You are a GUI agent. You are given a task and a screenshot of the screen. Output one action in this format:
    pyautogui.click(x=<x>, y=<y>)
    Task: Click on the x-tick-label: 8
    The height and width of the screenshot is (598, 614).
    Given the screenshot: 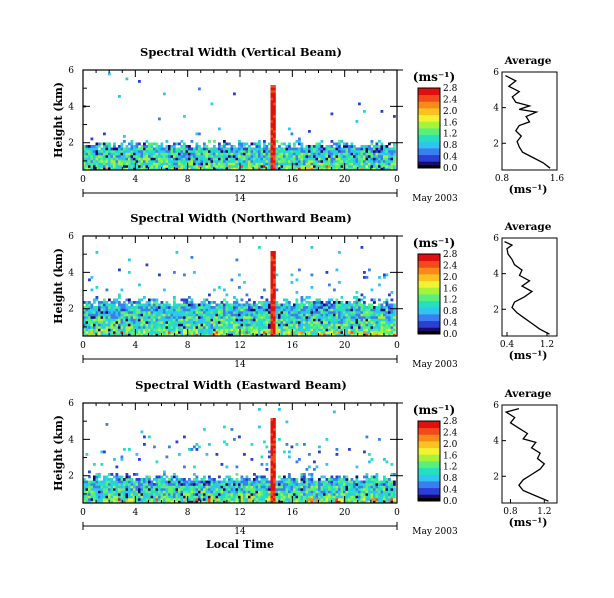 What is the action you would take?
    pyautogui.click(x=188, y=513)
    